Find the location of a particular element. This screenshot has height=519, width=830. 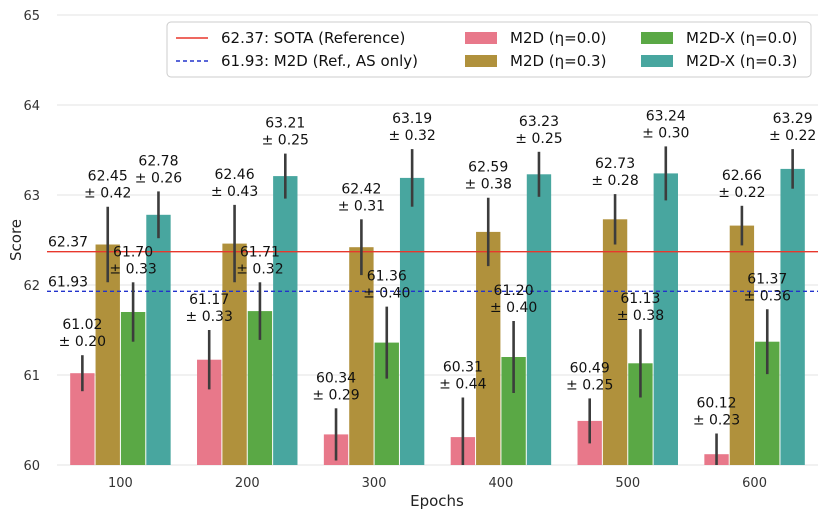

bar-value-label: 62.73 ± 0.28 is located at coordinates (614, 172).